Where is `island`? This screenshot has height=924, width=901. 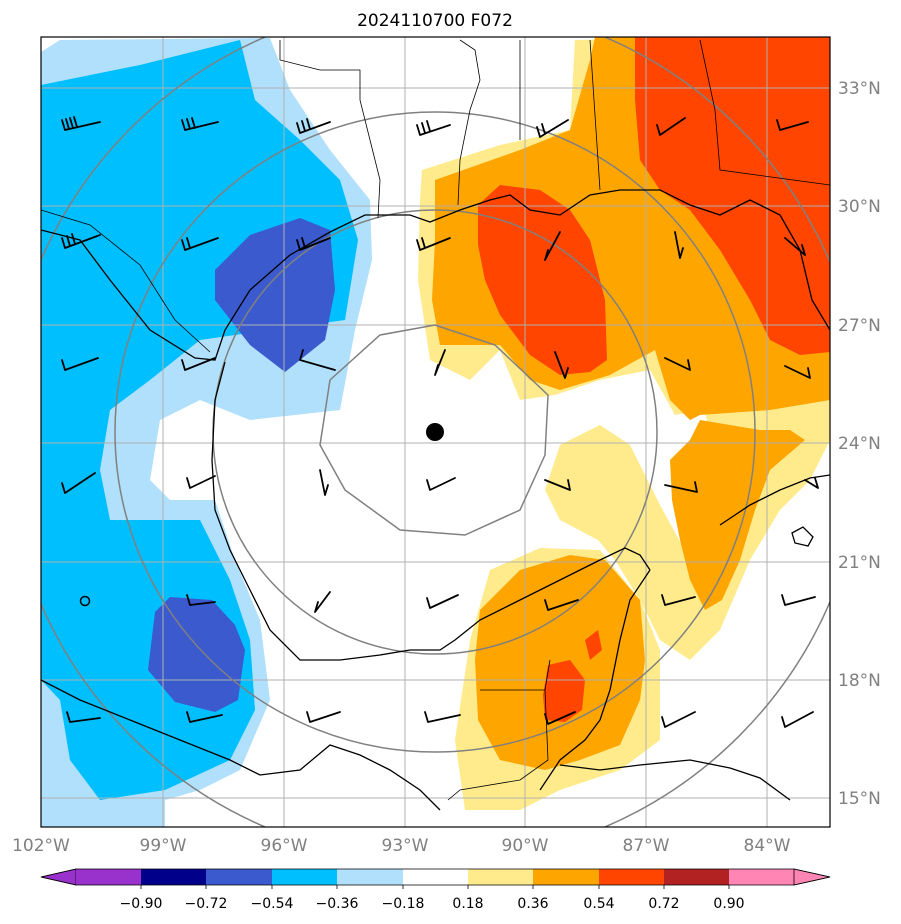
island is located at coordinates (802, 536).